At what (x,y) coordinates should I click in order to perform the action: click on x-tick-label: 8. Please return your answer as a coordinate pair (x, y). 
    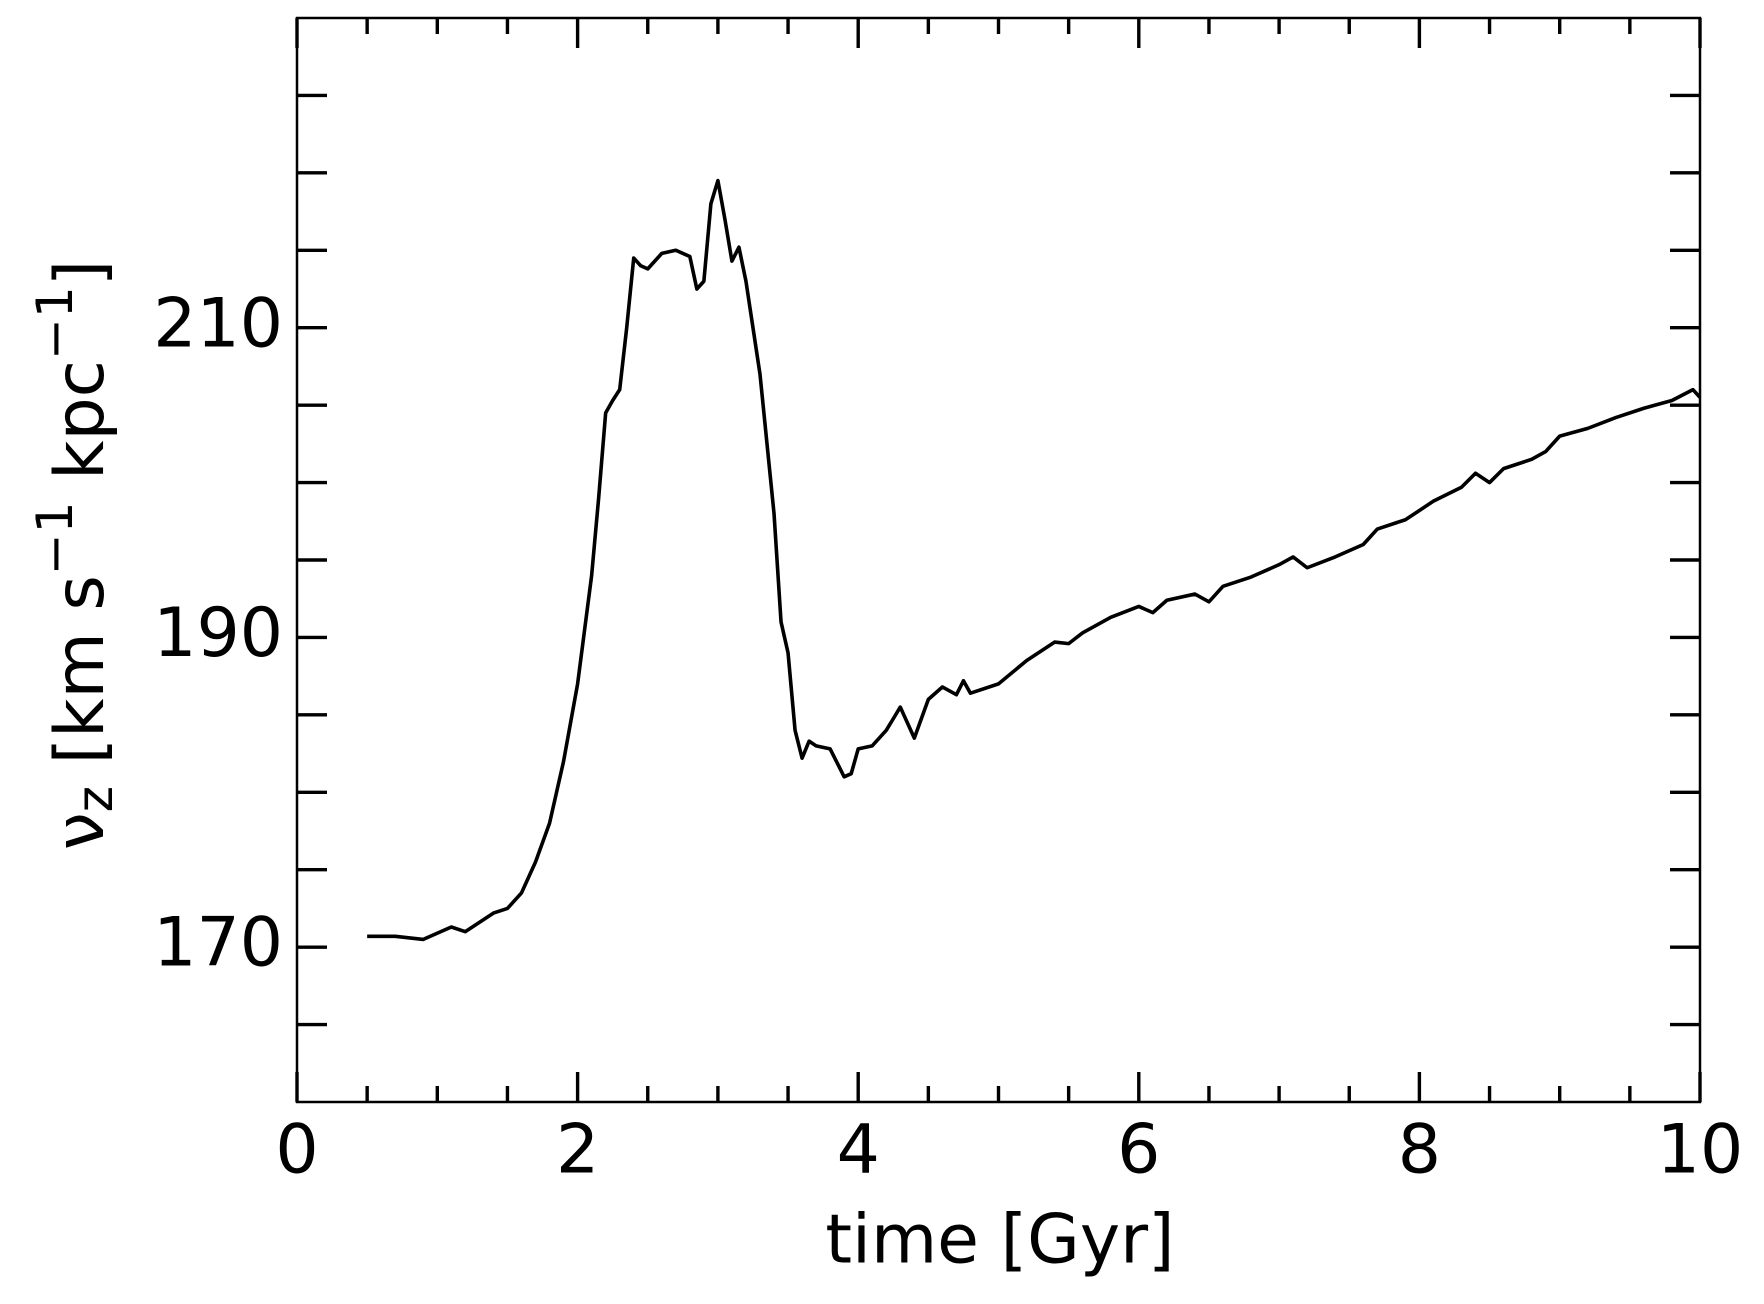
    Looking at the image, I should click on (1419, 1150).